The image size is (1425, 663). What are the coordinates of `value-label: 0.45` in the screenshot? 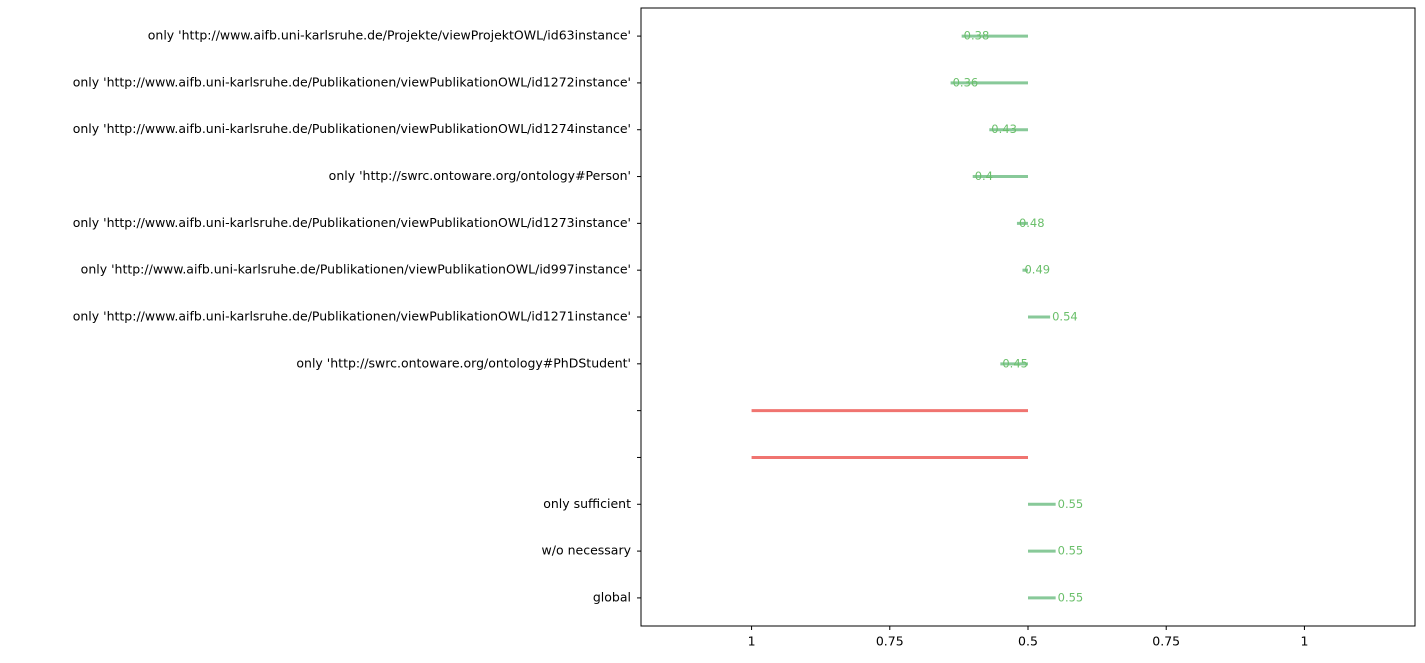 It's located at (1015, 363).